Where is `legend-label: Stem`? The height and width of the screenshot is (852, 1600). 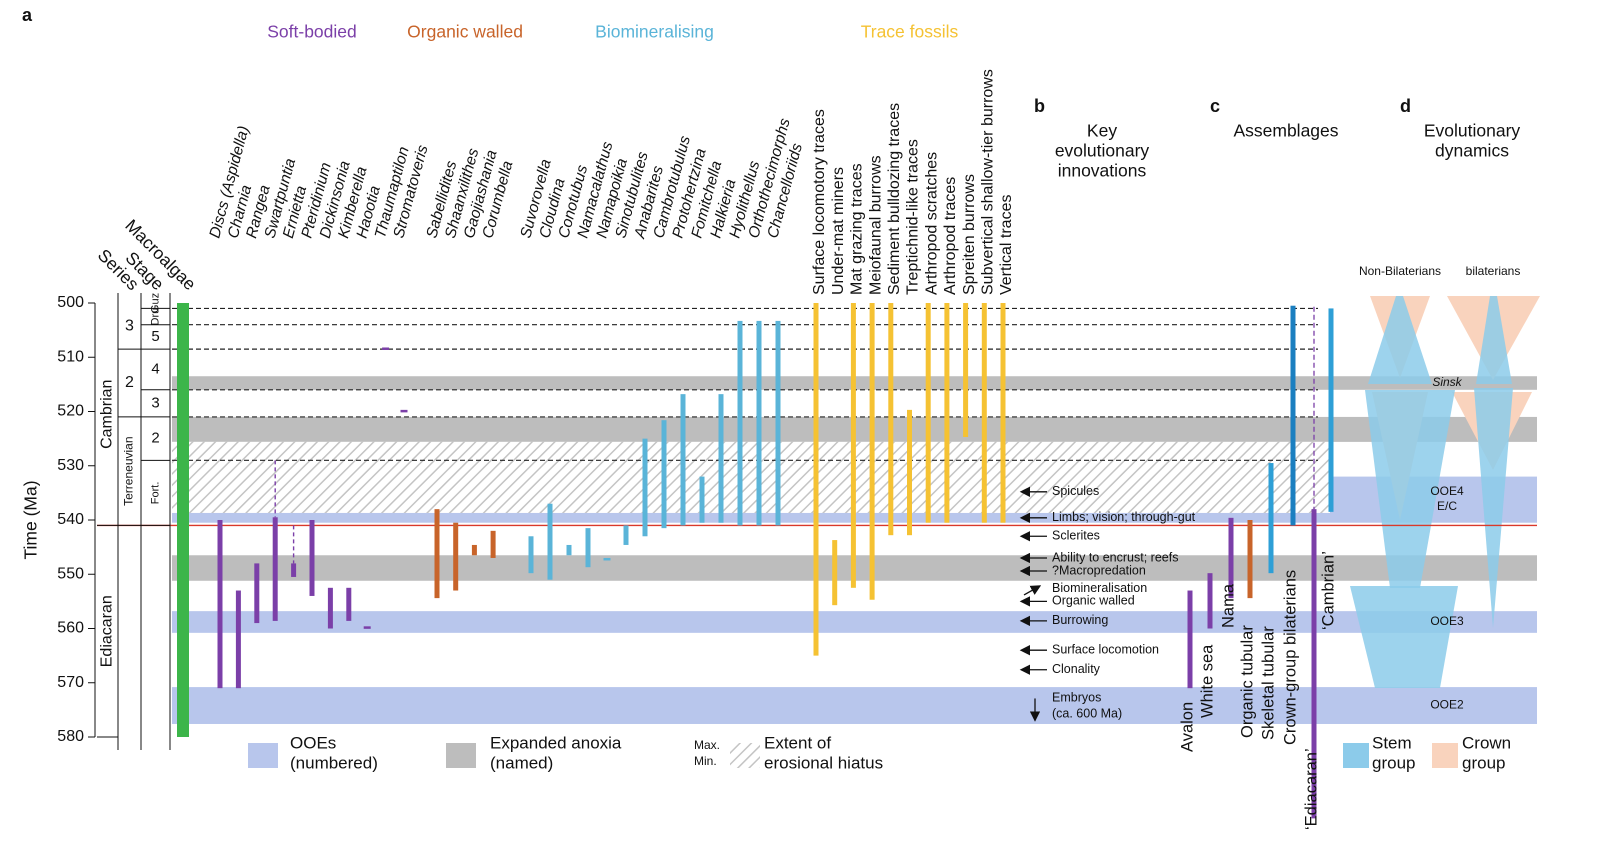
legend-label: Stem is located at coordinates (1392, 742).